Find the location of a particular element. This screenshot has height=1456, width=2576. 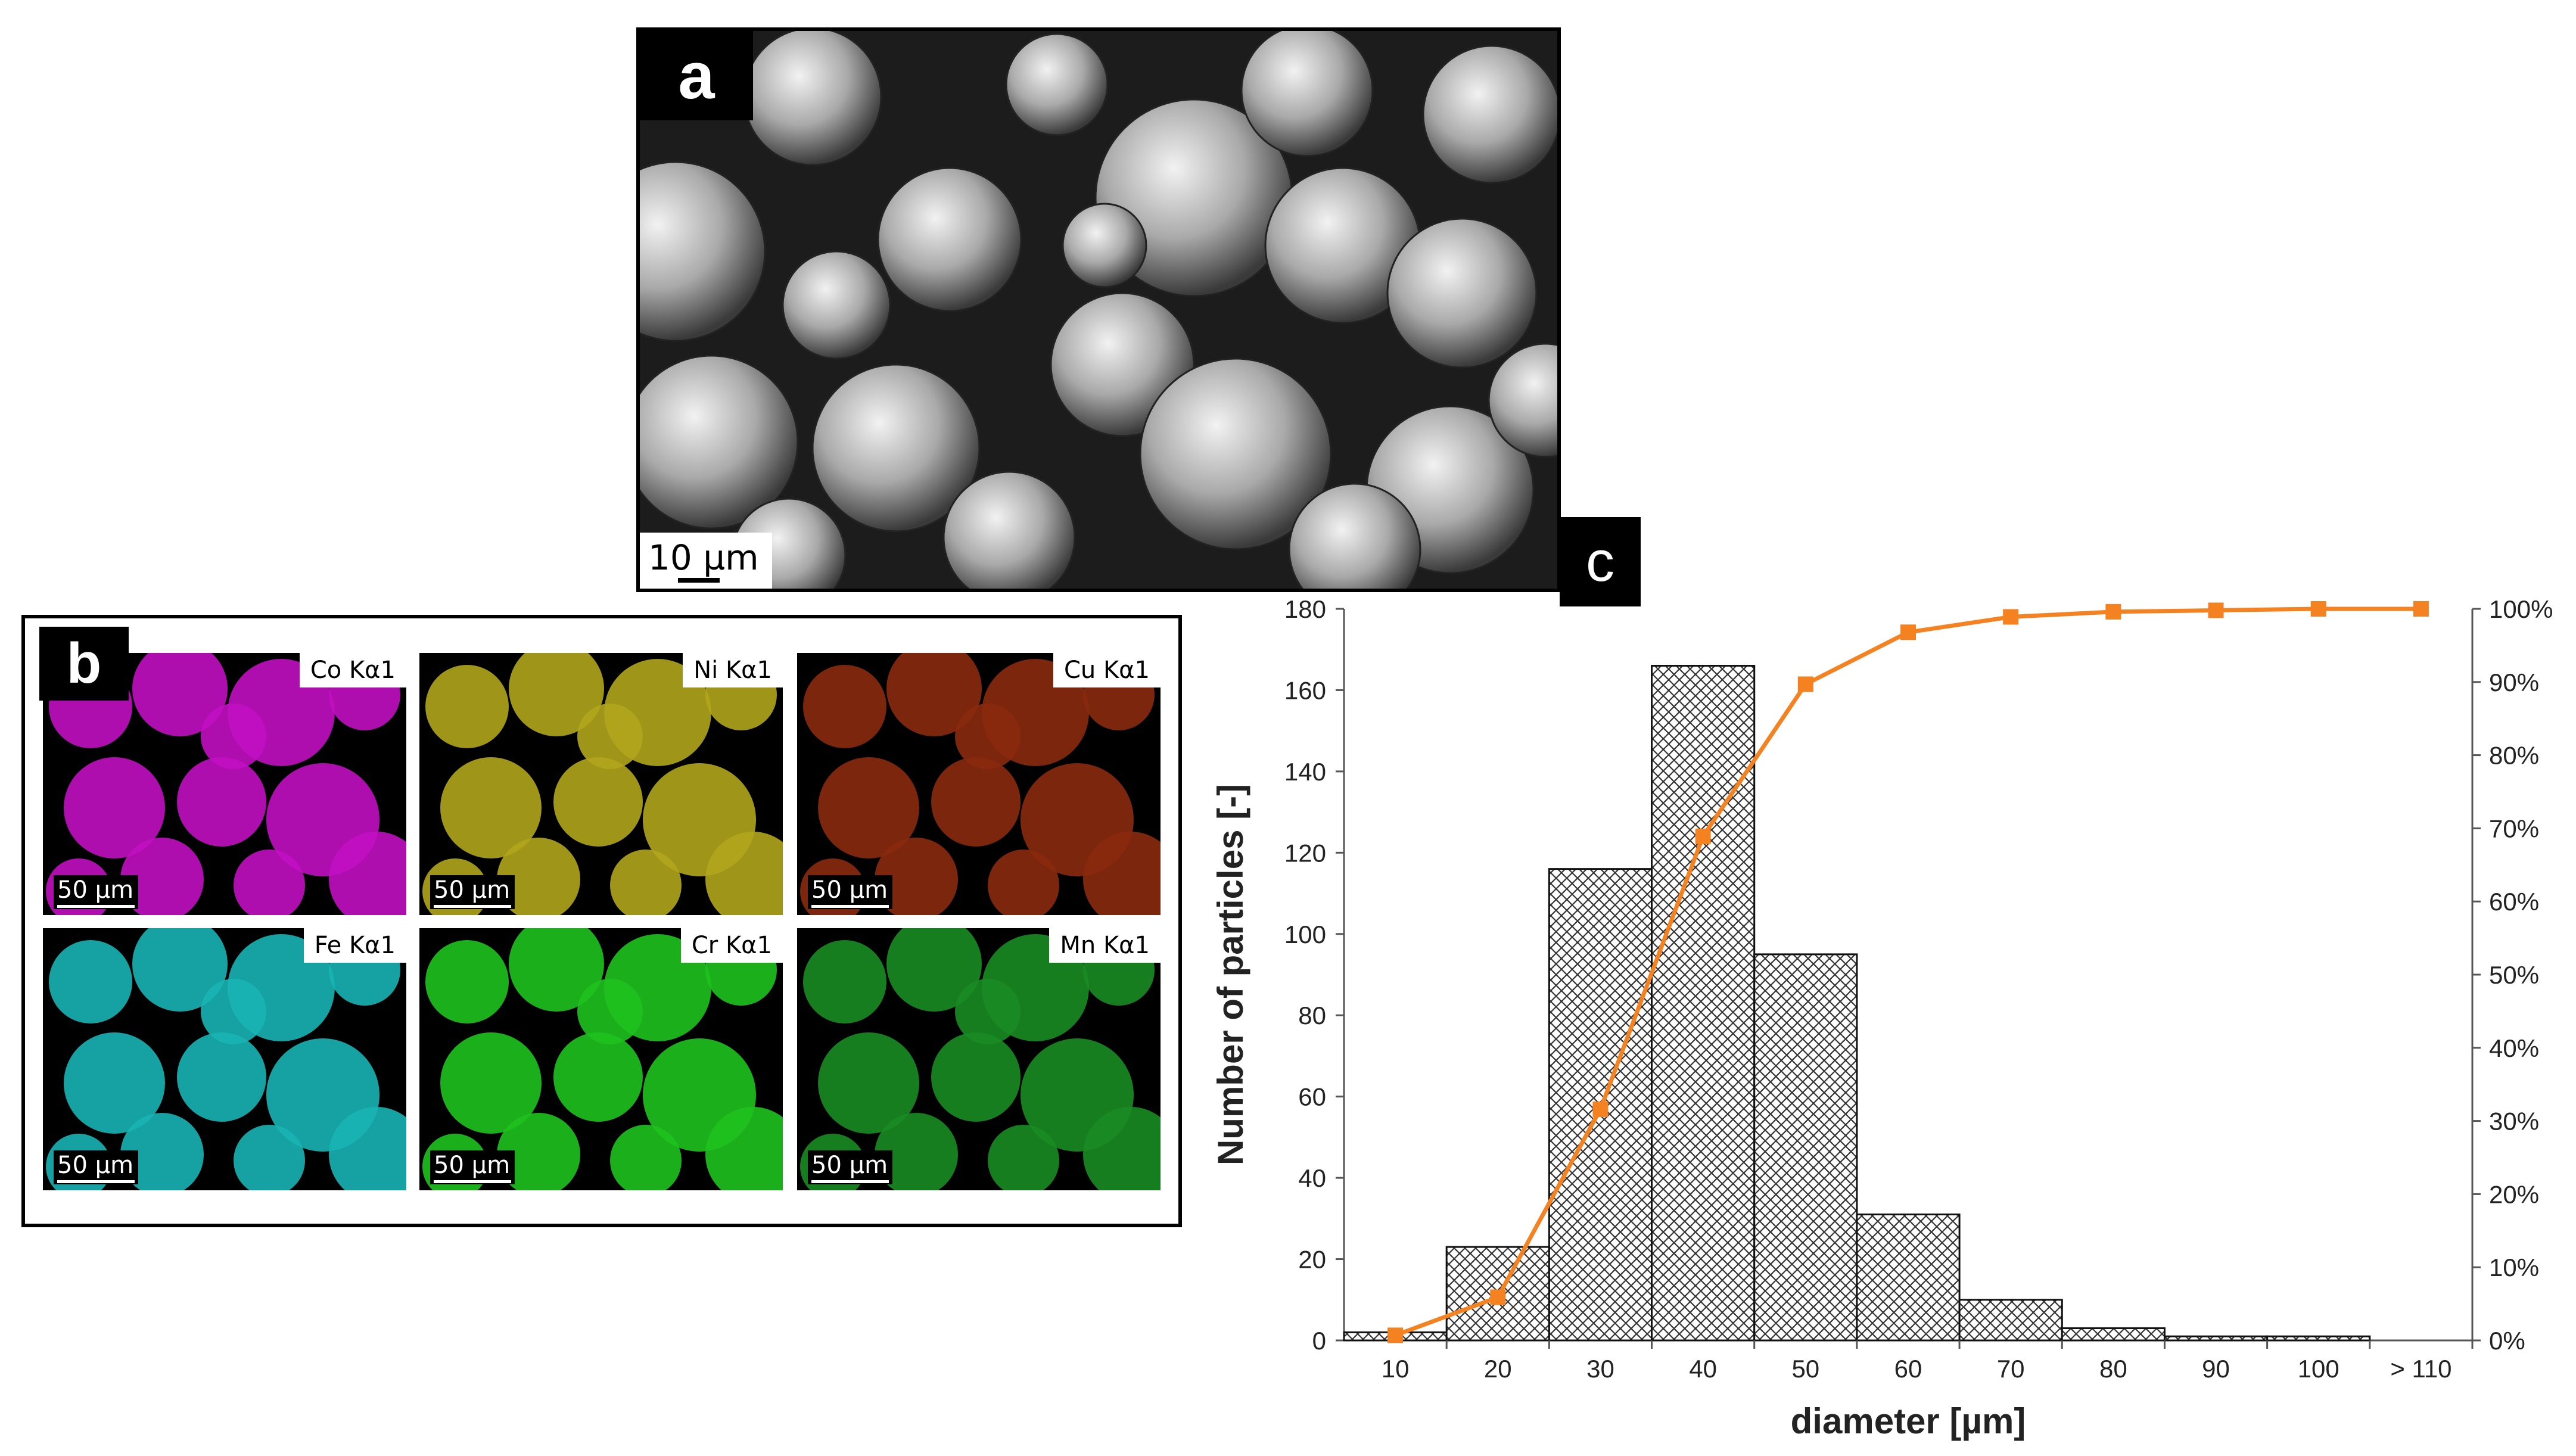

x-tick-label: 90 is located at coordinates (2216, 1369).